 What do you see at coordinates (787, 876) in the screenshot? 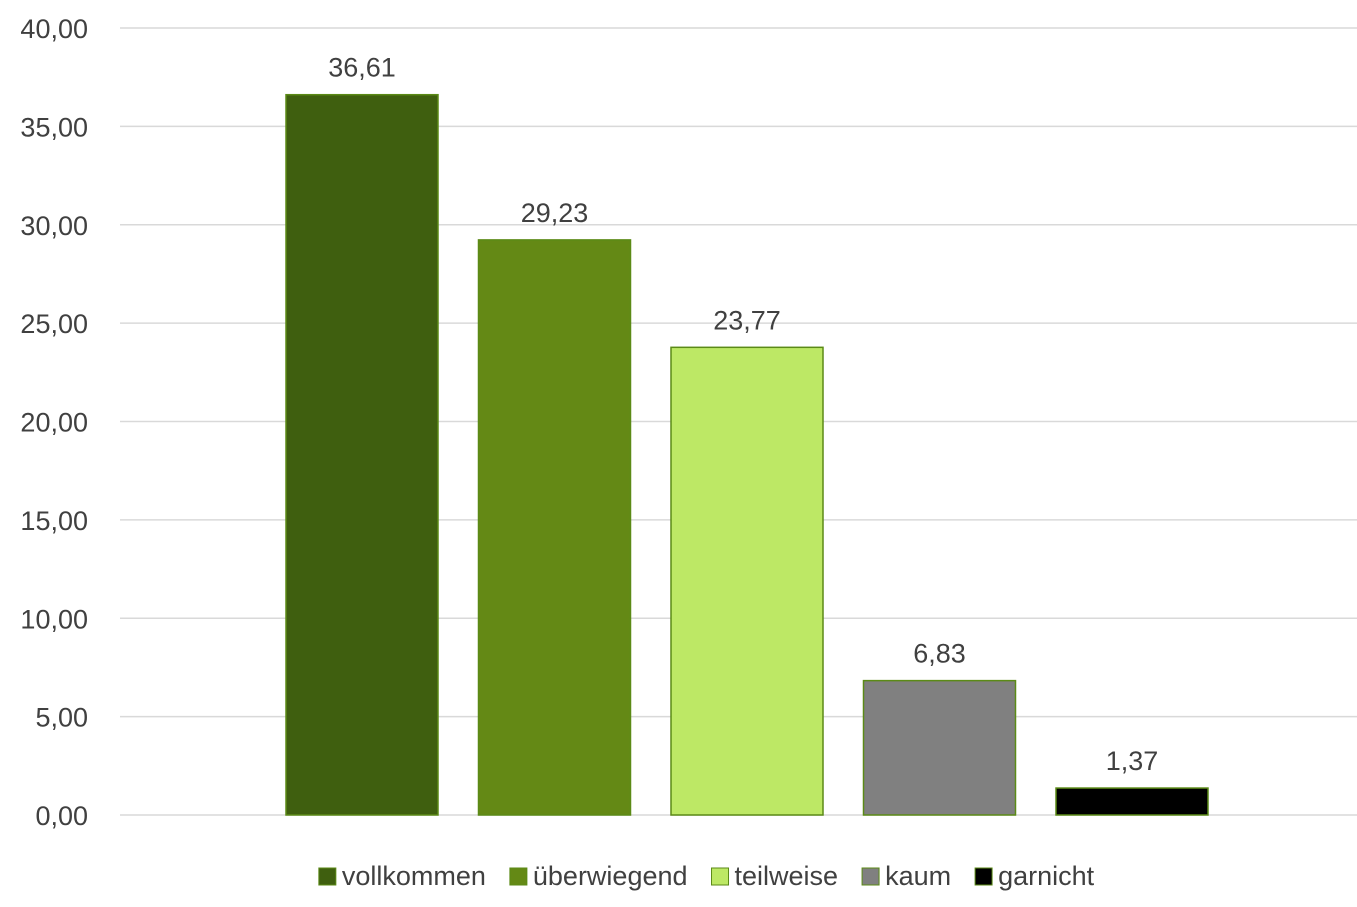
I see `legend-label: teilweise` at bounding box center [787, 876].